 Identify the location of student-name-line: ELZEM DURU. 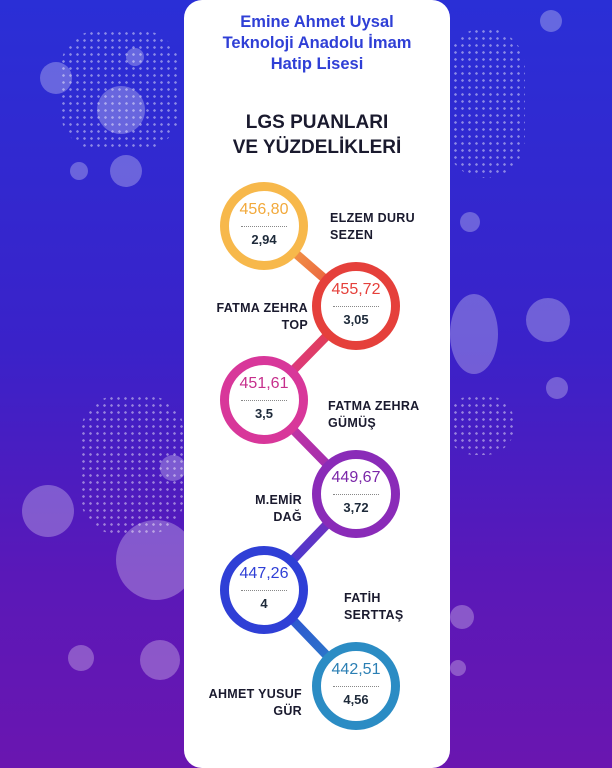
(372, 218).